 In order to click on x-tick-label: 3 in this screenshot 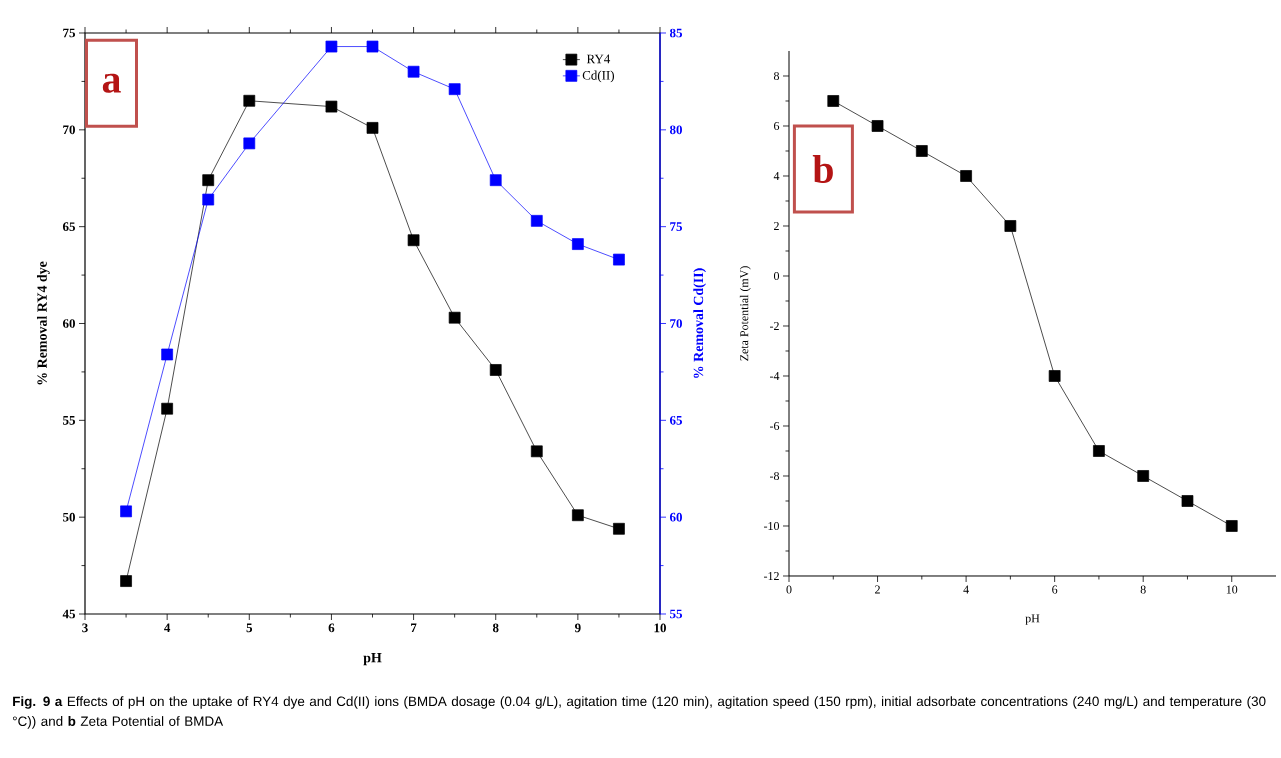, I will do `click(85, 628)`.